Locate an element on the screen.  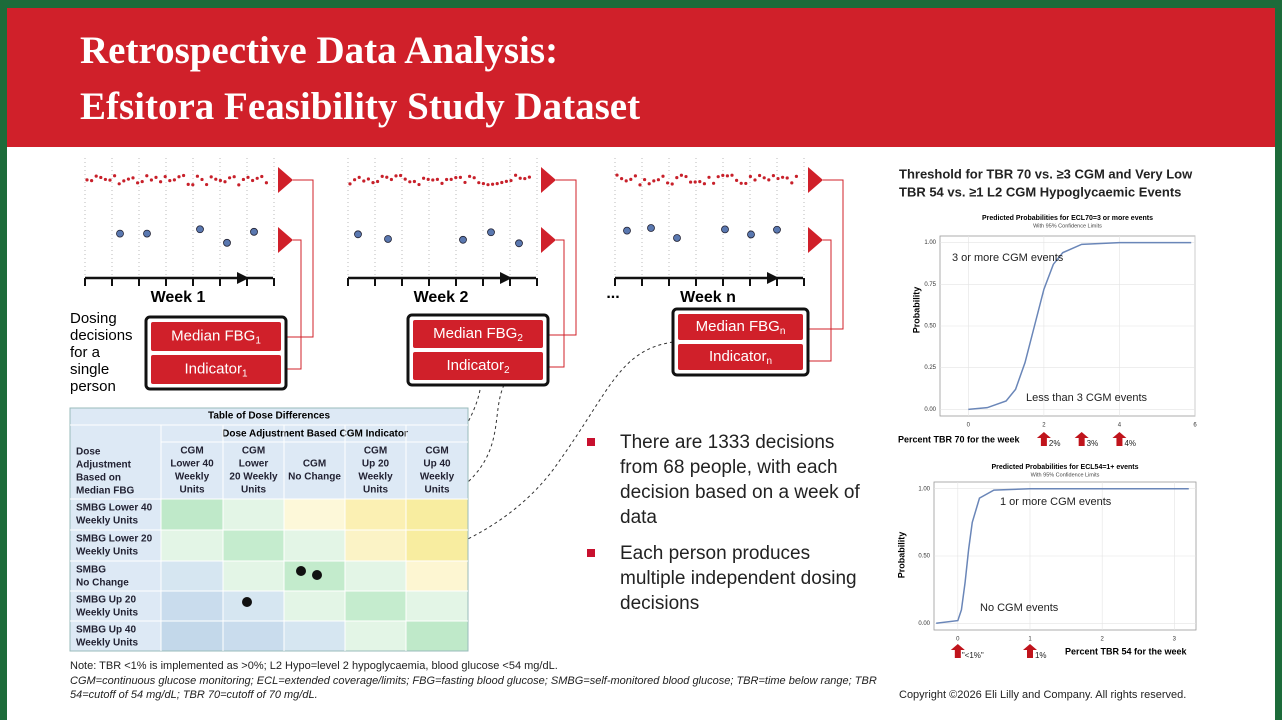
x-tick-label: 4 is located at coordinates (1120, 426).